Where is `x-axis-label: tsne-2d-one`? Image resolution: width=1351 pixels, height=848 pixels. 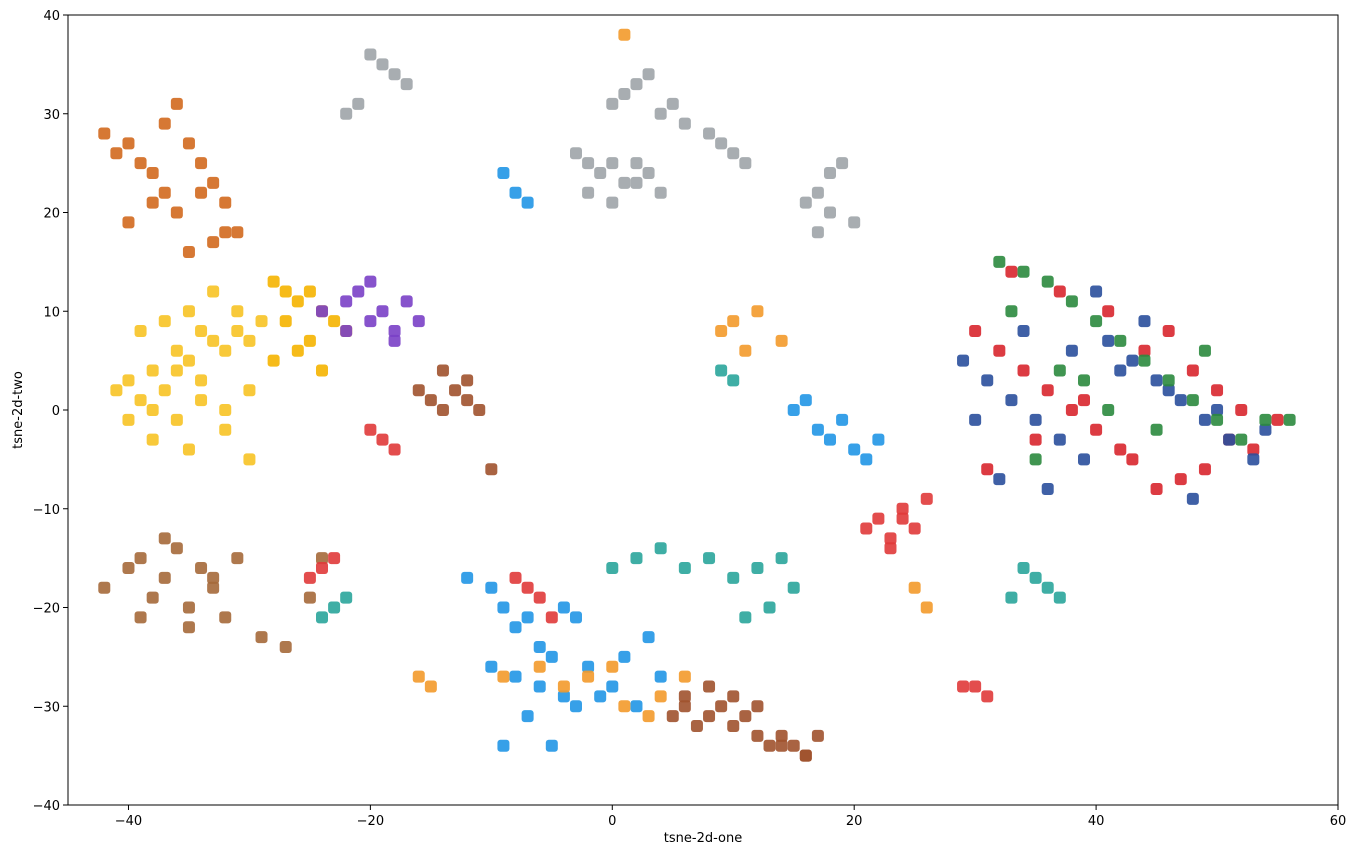
x-axis-label: tsne-2d-one is located at coordinates (703, 838).